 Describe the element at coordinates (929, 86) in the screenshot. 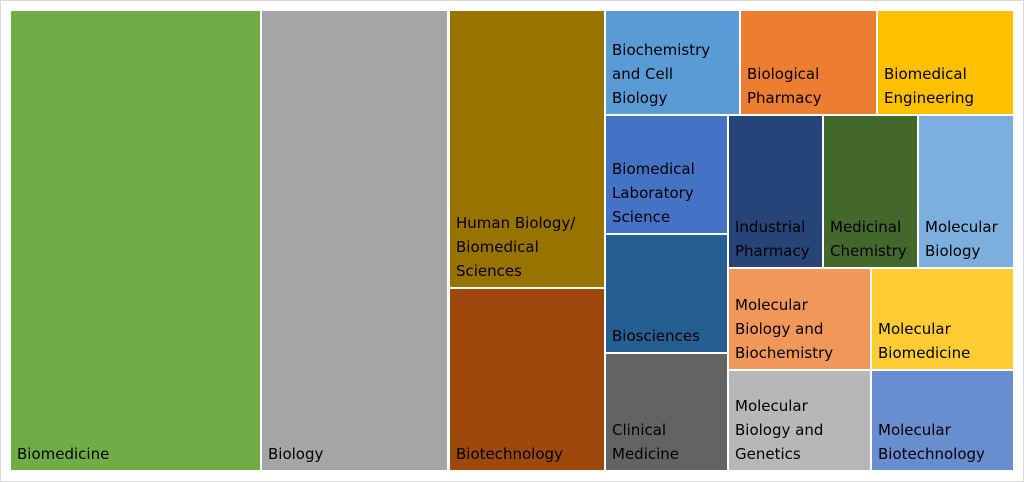

I see `treemap-tile-label: Biomedical Engineering` at that location.